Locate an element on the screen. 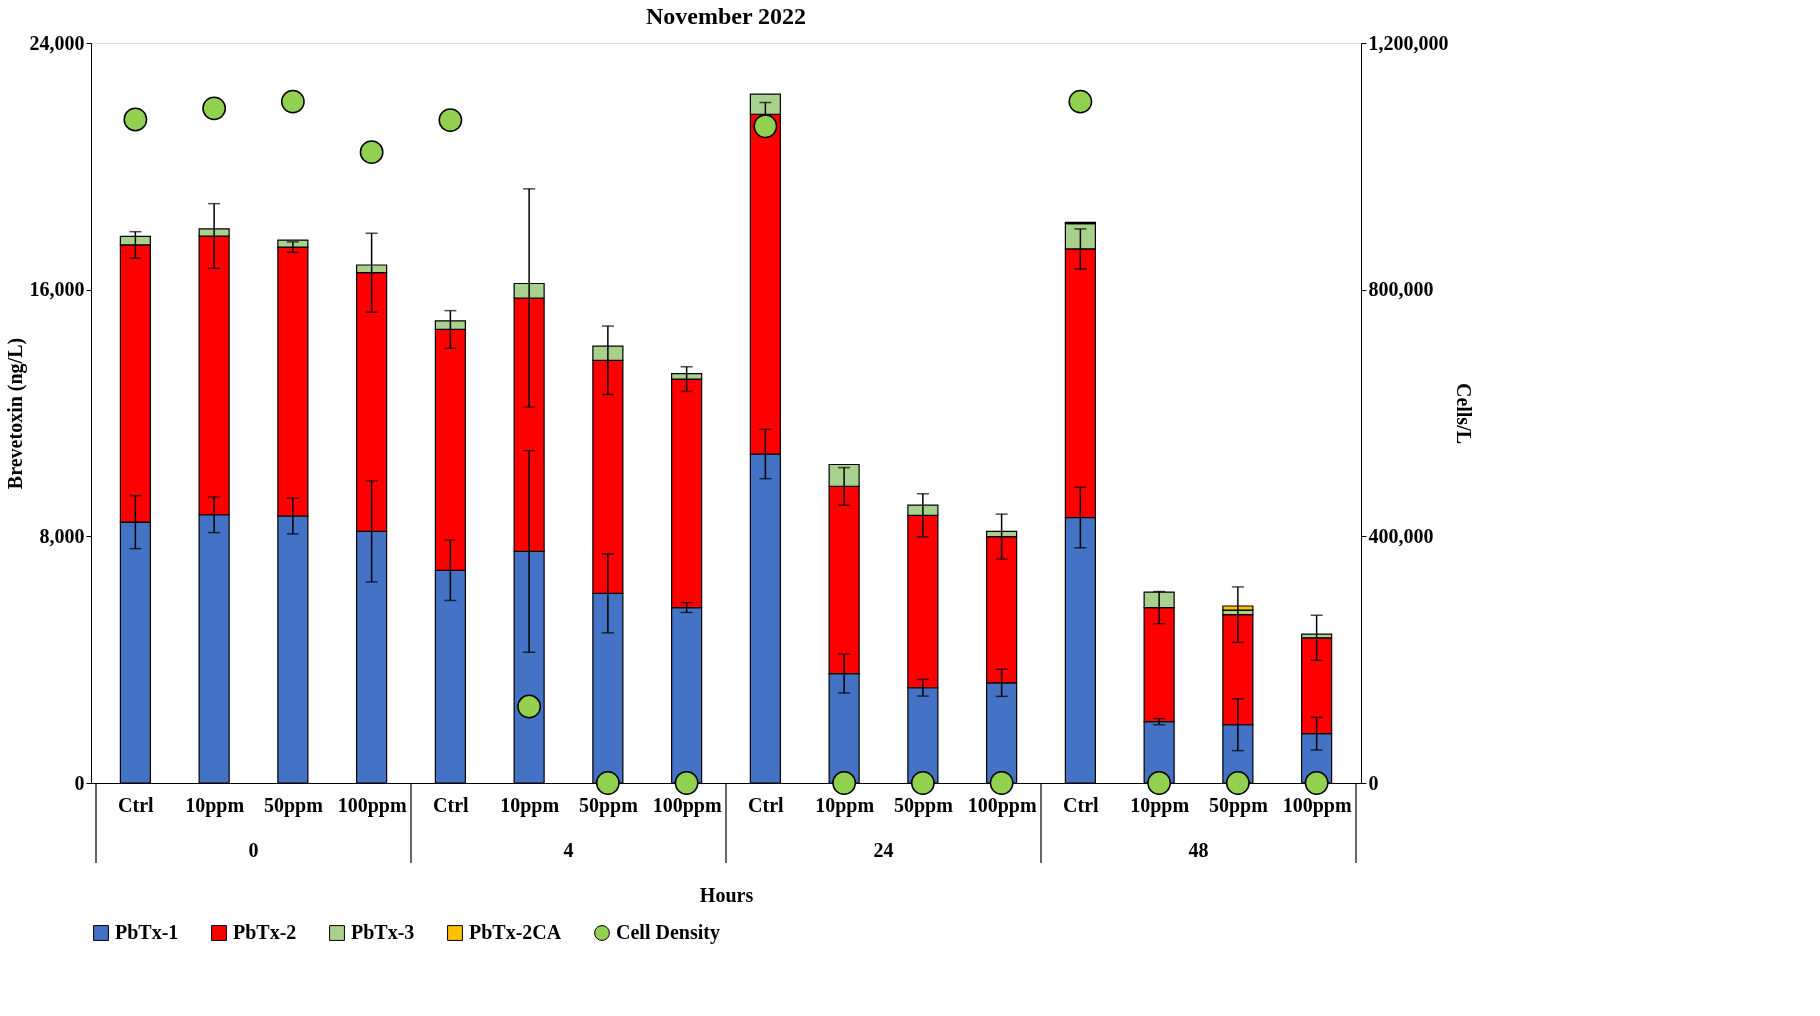 The image size is (1820, 1016). chart-title: November 2022 is located at coordinates (726, 16).